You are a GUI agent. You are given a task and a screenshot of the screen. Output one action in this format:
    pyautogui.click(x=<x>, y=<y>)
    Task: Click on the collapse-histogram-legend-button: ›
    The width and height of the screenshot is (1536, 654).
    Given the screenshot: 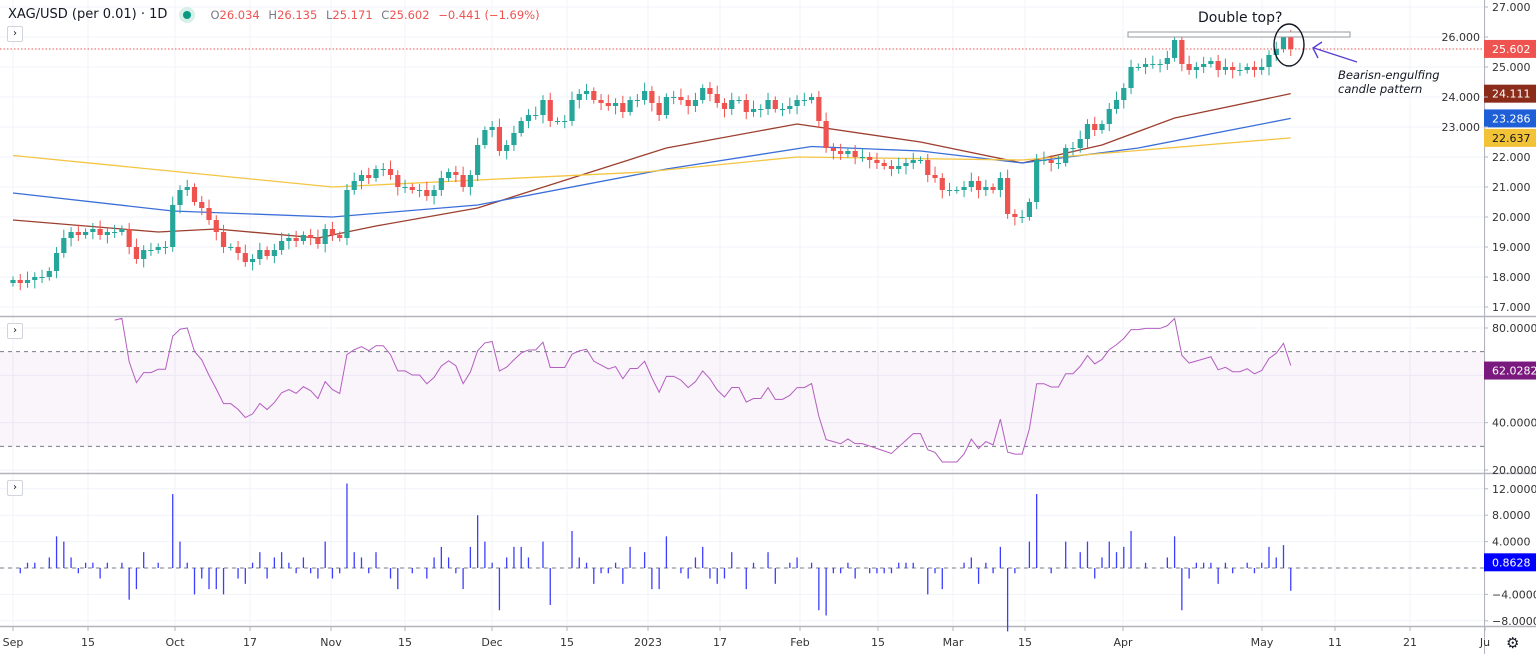 What is the action you would take?
    pyautogui.click(x=15, y=488)
    